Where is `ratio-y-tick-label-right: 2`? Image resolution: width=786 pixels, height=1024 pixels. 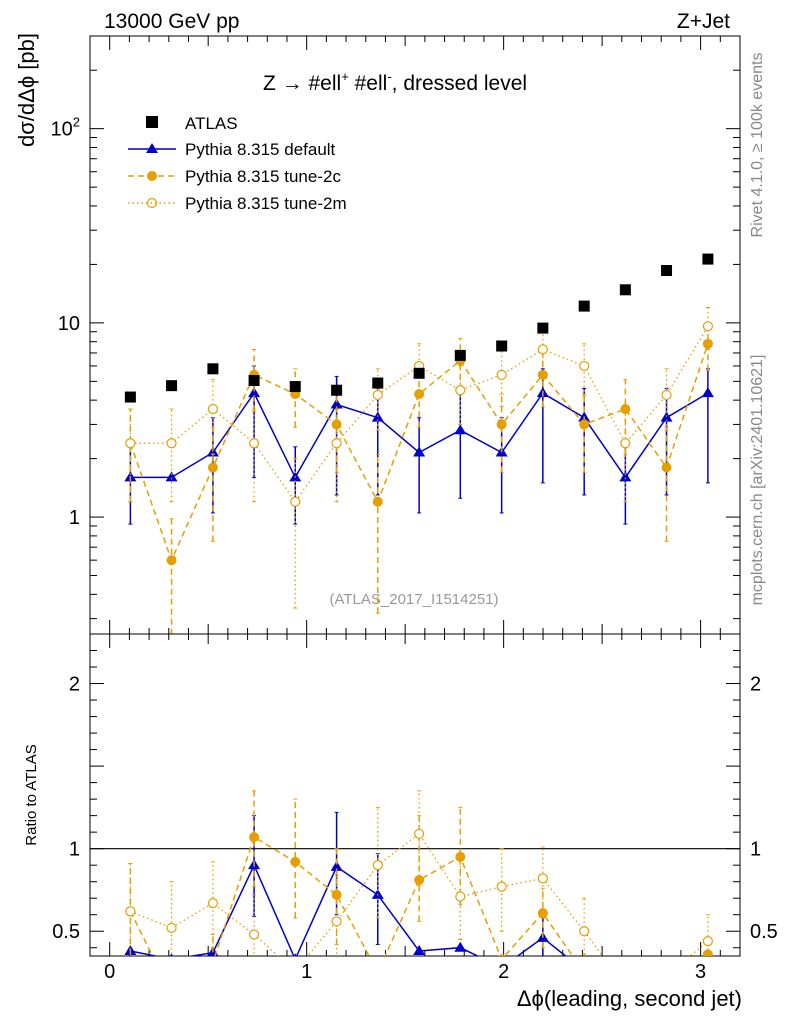
ratio-y-tick-label-right: 2 is located at coordinates (755, 685).